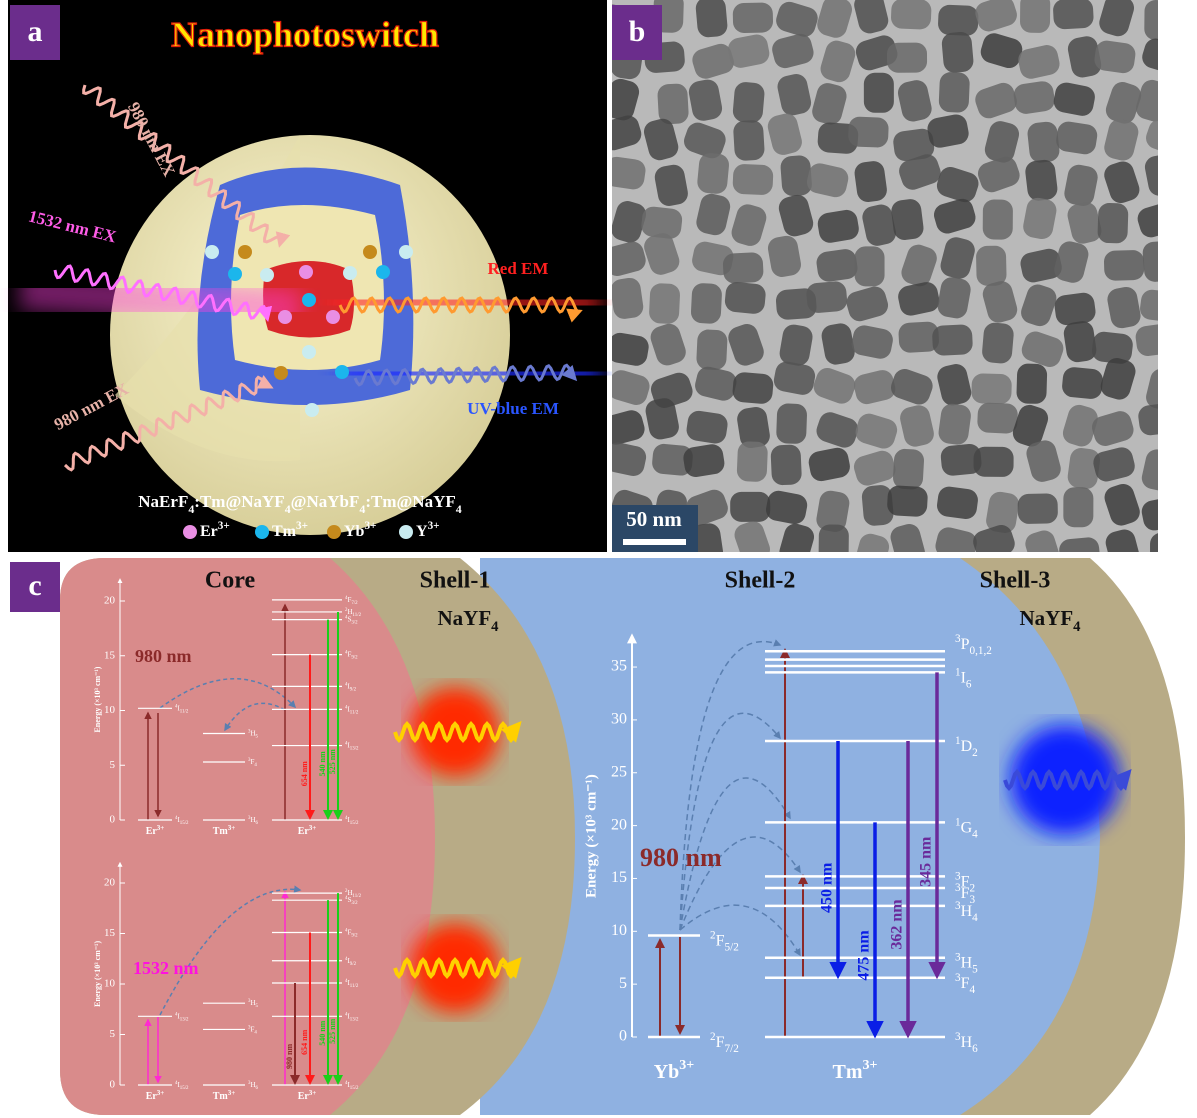 The width and height of the screenshot is (1197, 1118). I want to click on text-part: 9/2, so click(354, 657).